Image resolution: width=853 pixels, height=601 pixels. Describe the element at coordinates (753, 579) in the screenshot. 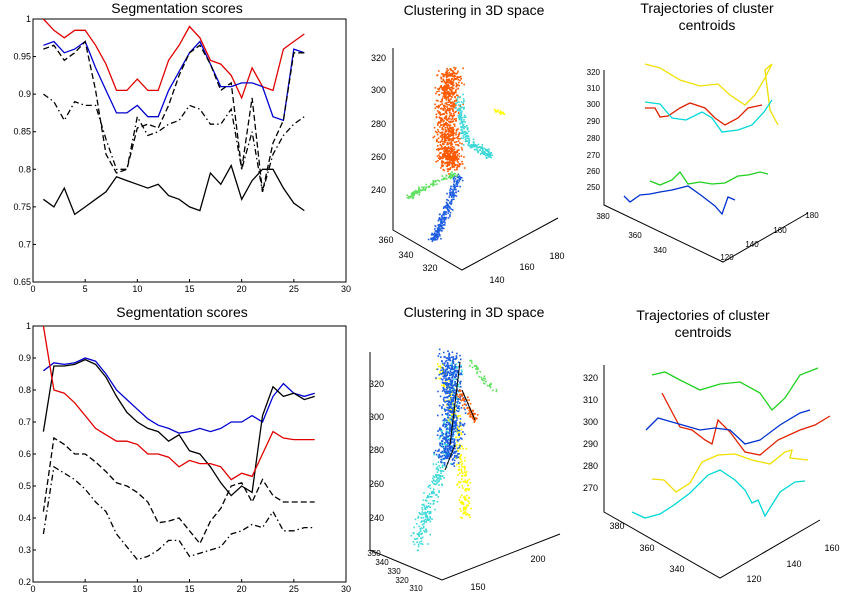

I see `y-tick: 120` at that location.